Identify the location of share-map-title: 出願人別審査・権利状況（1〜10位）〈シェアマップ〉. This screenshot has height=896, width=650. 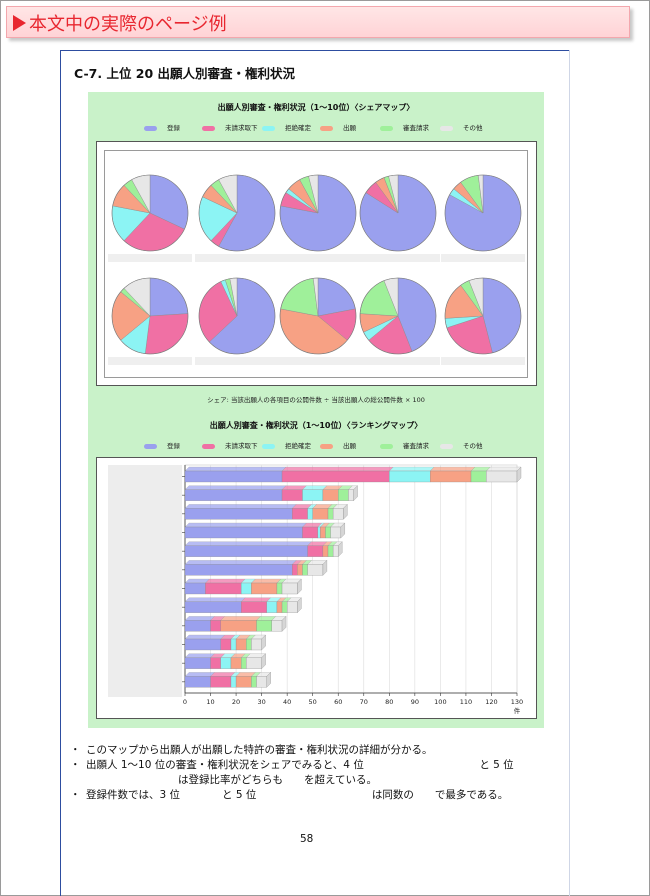
(316, 107).